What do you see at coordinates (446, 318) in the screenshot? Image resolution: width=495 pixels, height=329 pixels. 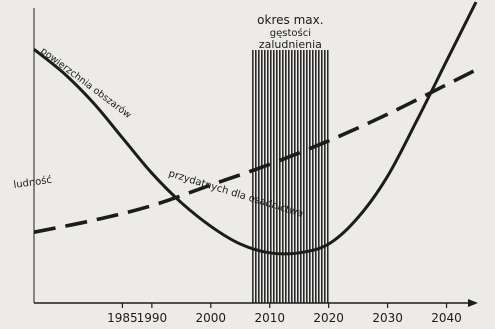 I see `x-tick-label-2040: 2040` at bounding box center [446, 318].